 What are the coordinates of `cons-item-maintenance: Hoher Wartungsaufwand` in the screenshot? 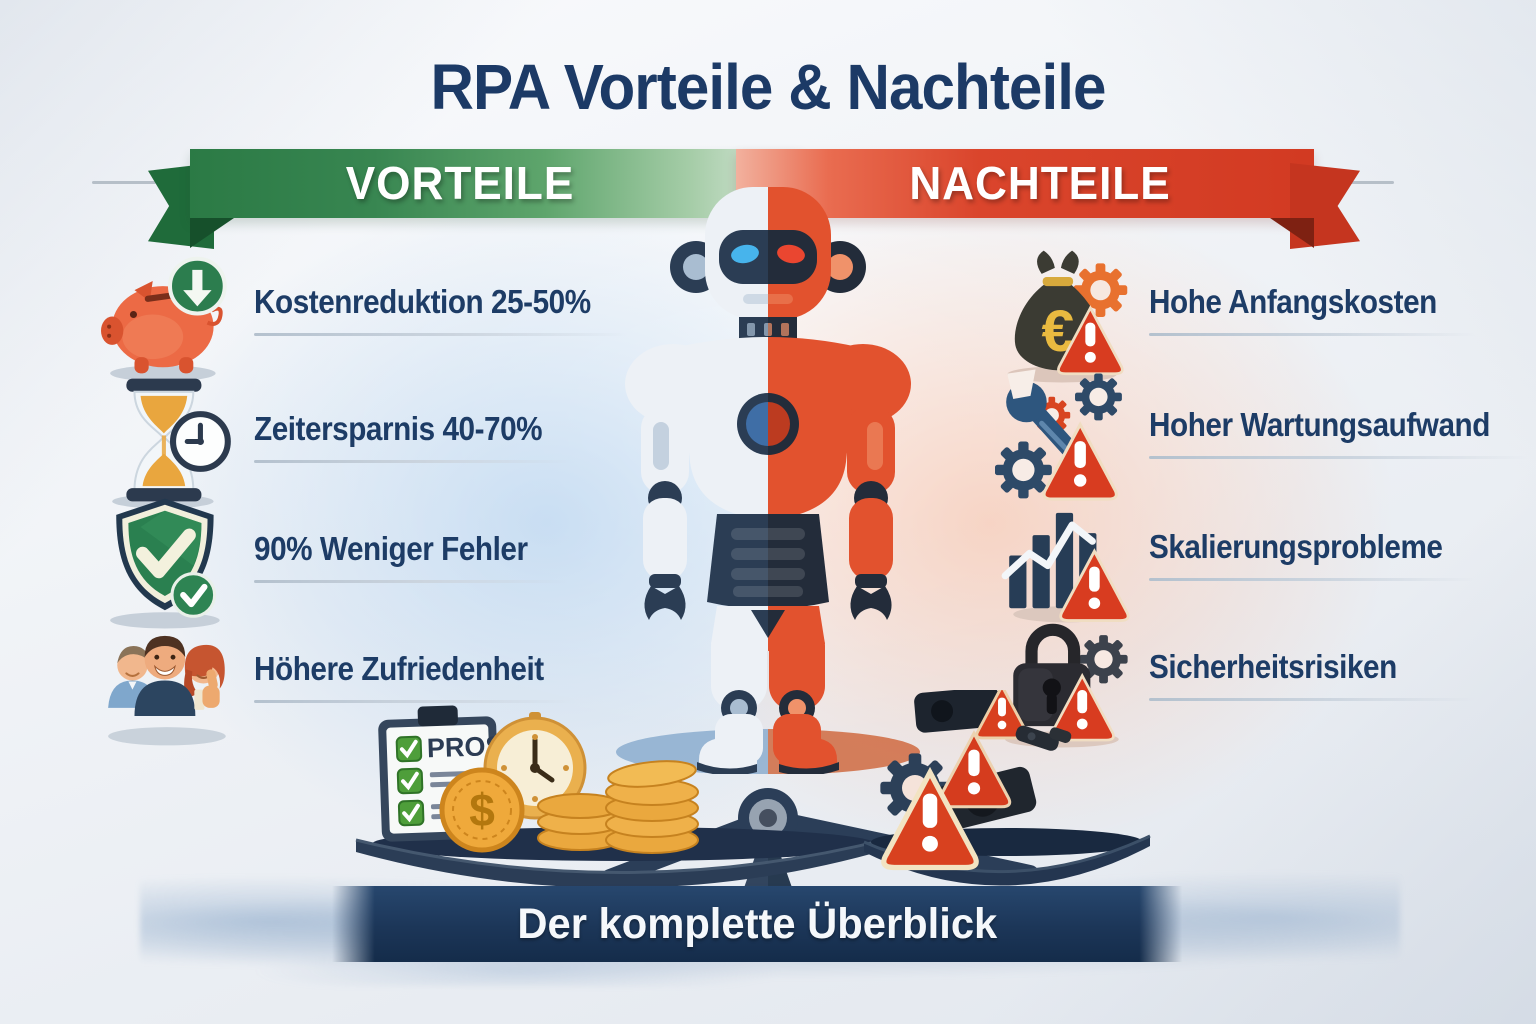 It's located at (1261, 437).